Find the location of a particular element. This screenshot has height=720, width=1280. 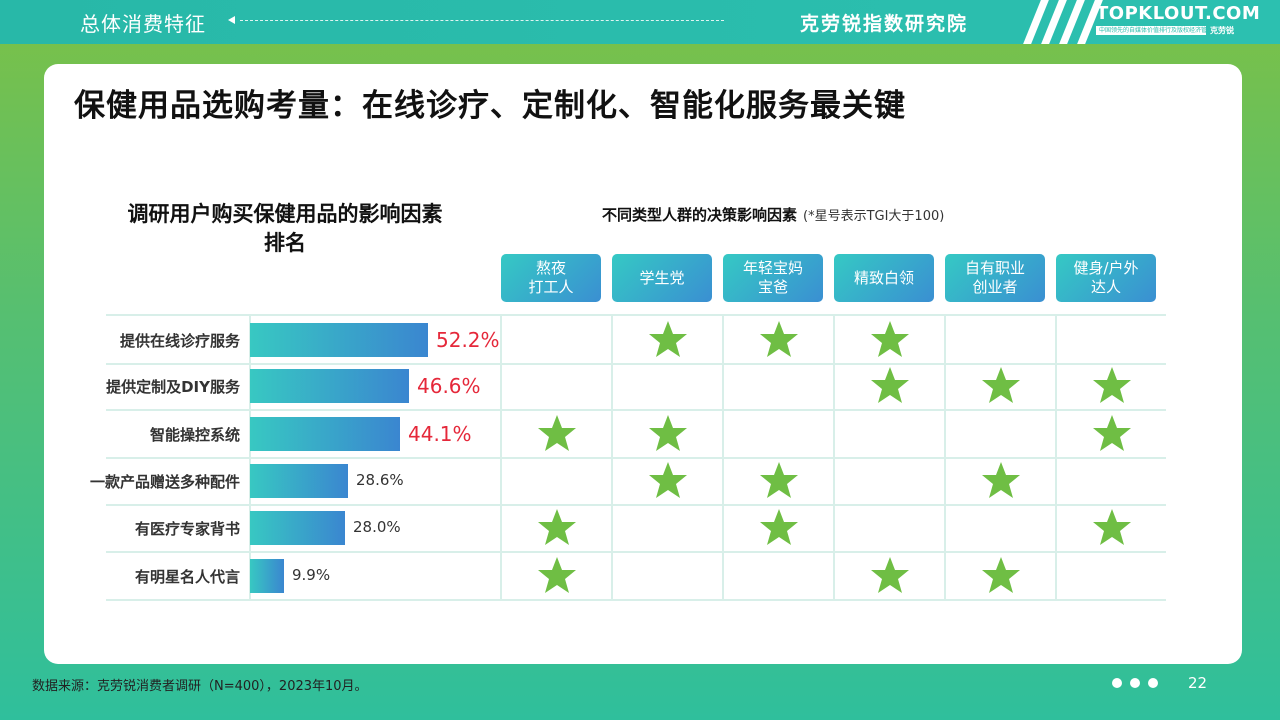

factor-label: 一款产品赠送多种配件 is located at coordinates (164, 482).